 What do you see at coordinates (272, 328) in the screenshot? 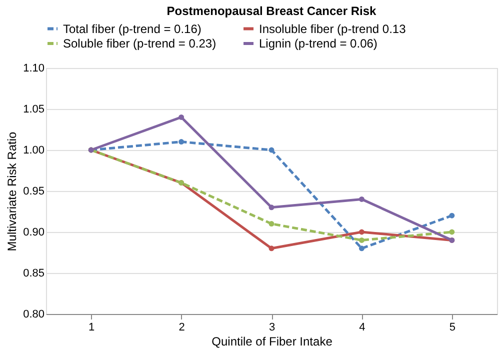
I see `x-tick-label: 3` at bounding box center [272, 328].